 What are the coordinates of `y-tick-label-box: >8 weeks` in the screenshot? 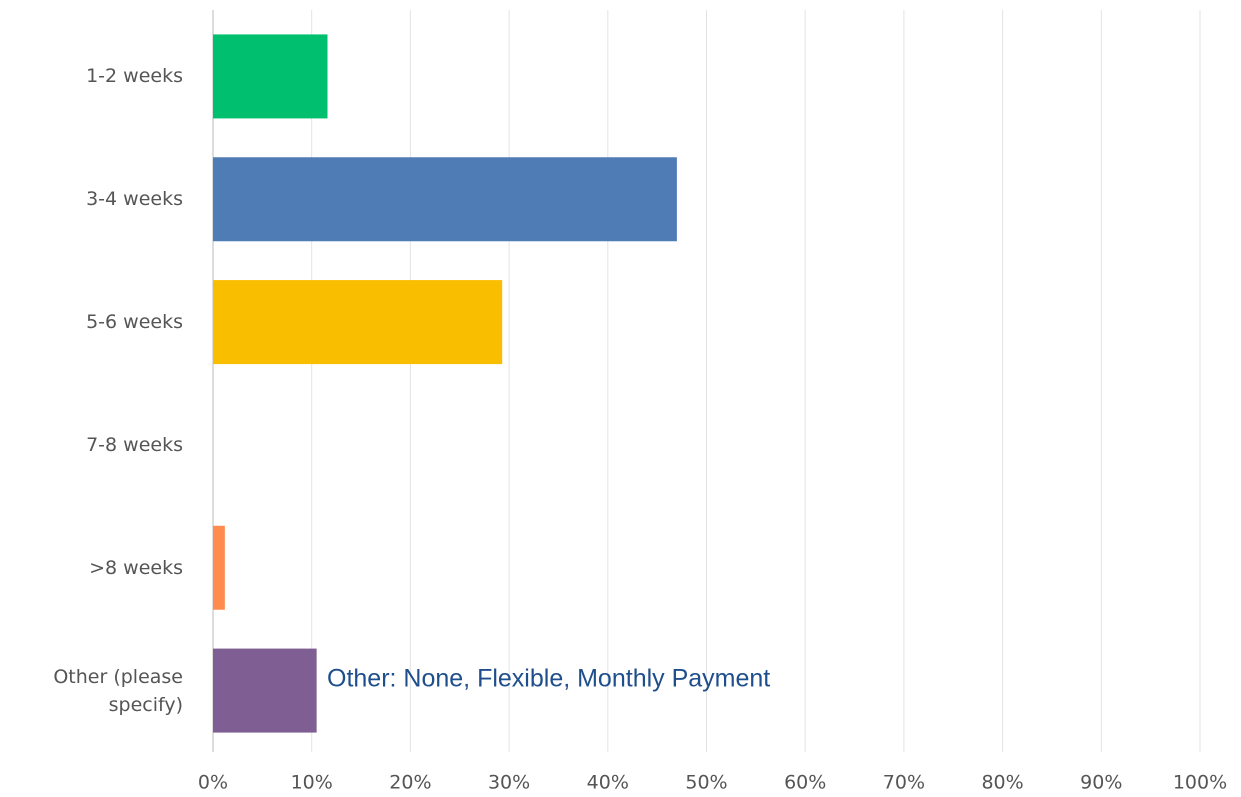 It's located at (136, 567).